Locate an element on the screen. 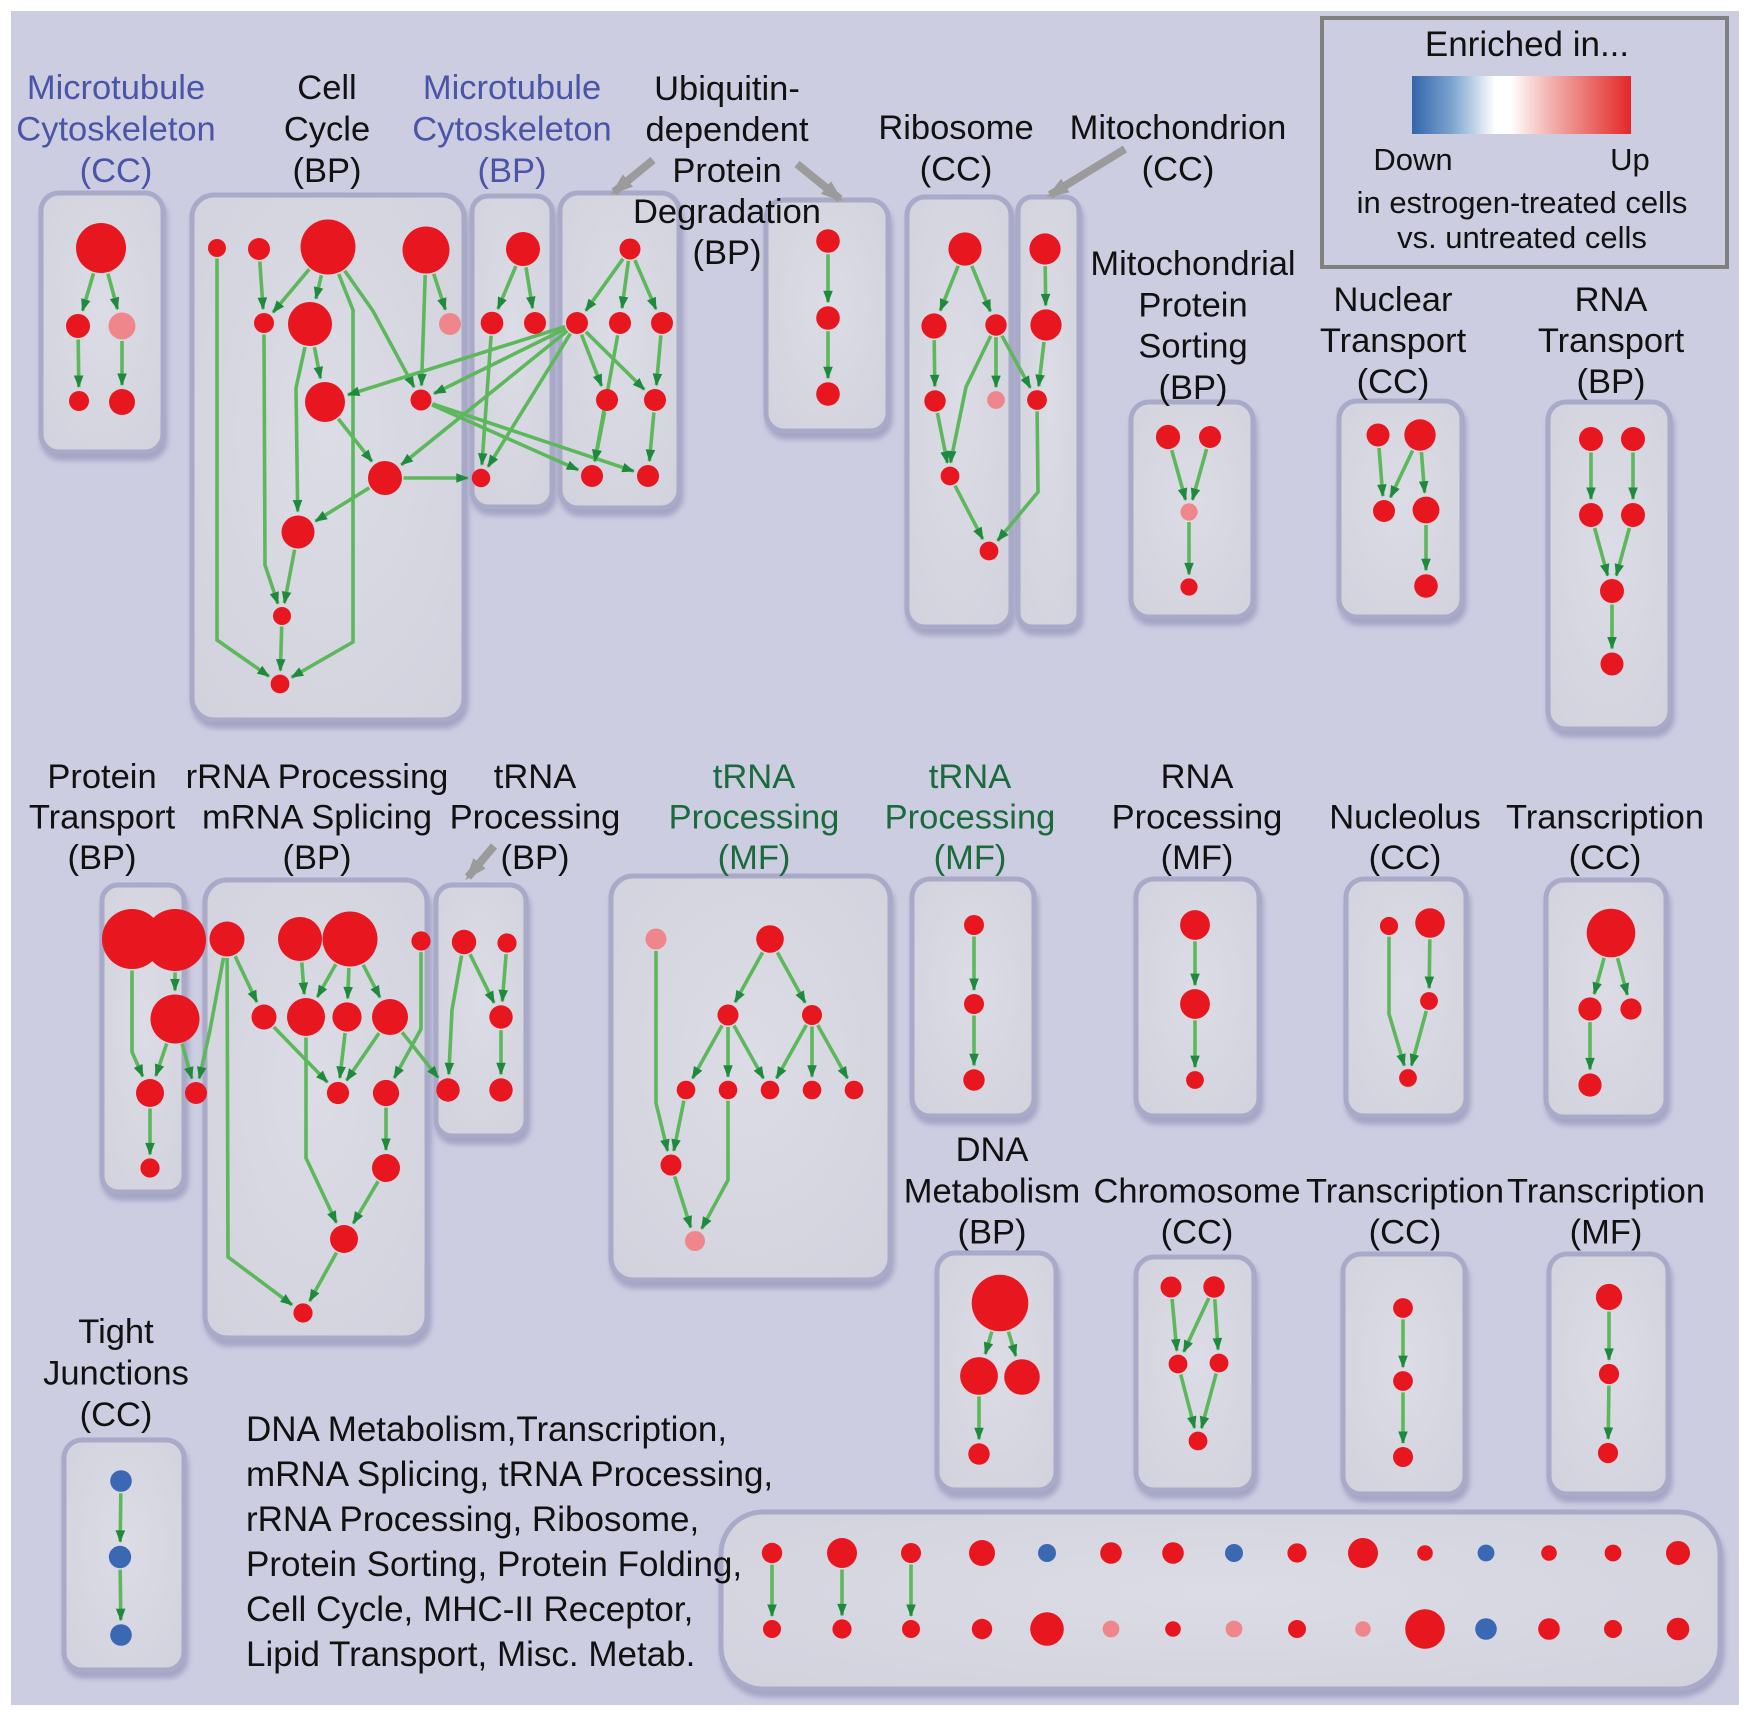  svg-text: Junctions is located at coordinates (116, 1374).